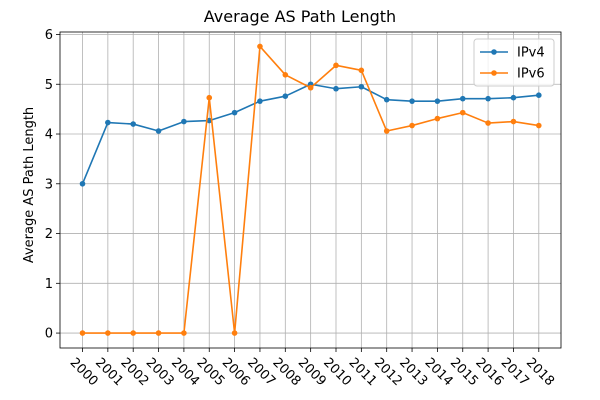  What do you see at coordinates (312, 372) in the screenshot?
I see `x-tick-label: 2009` at bounding box center [312, 372].